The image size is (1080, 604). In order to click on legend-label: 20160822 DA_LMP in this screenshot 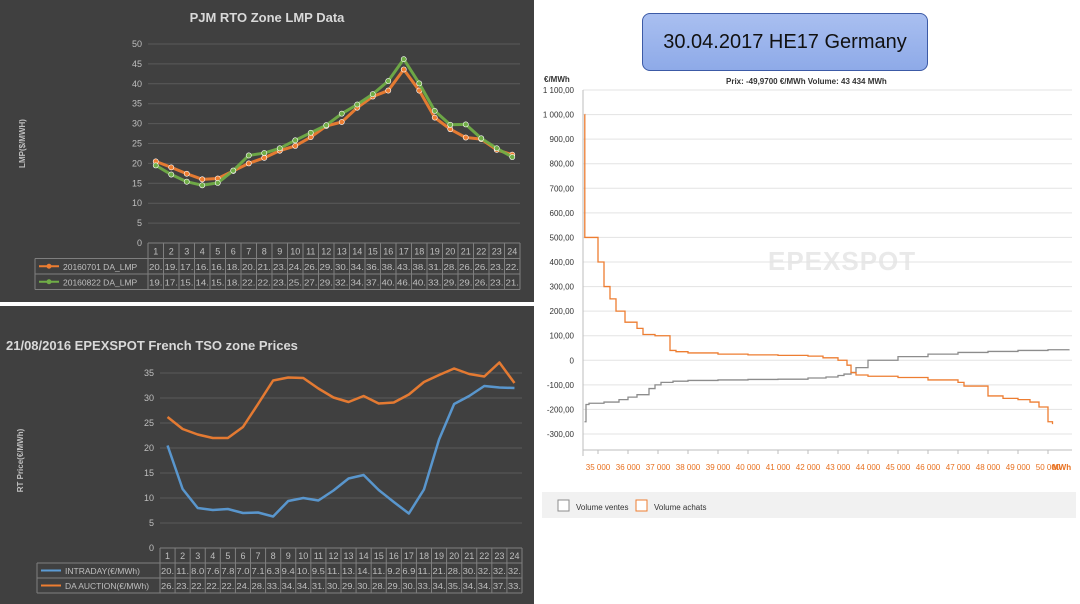, I will do `click(100, 283)`.